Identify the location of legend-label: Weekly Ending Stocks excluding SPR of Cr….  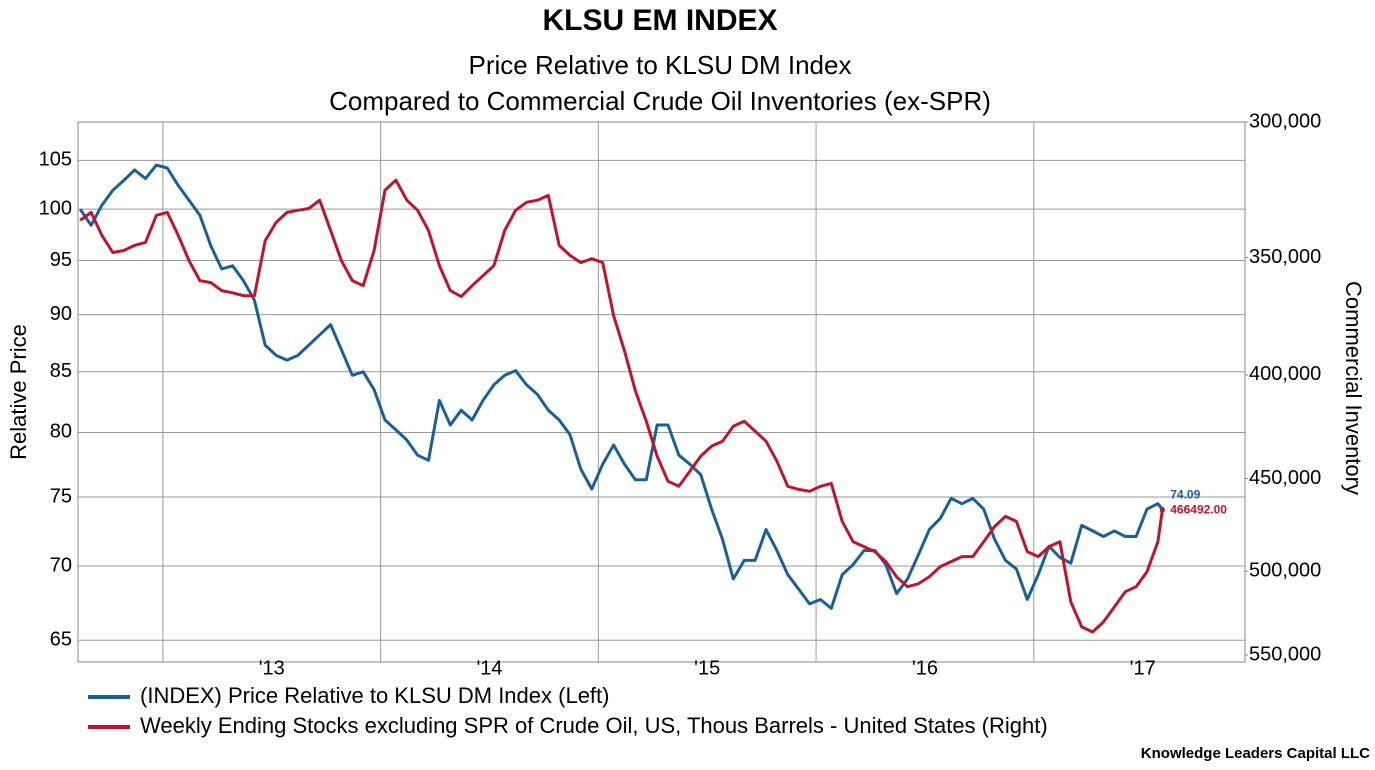
(594, 725).